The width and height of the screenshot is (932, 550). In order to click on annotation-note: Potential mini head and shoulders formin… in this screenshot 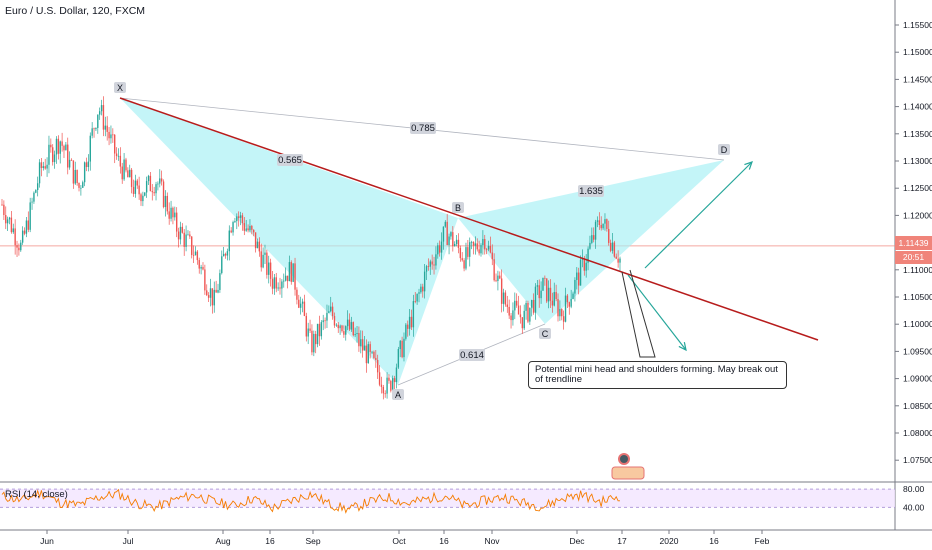, I will do `click(657, 375)`.